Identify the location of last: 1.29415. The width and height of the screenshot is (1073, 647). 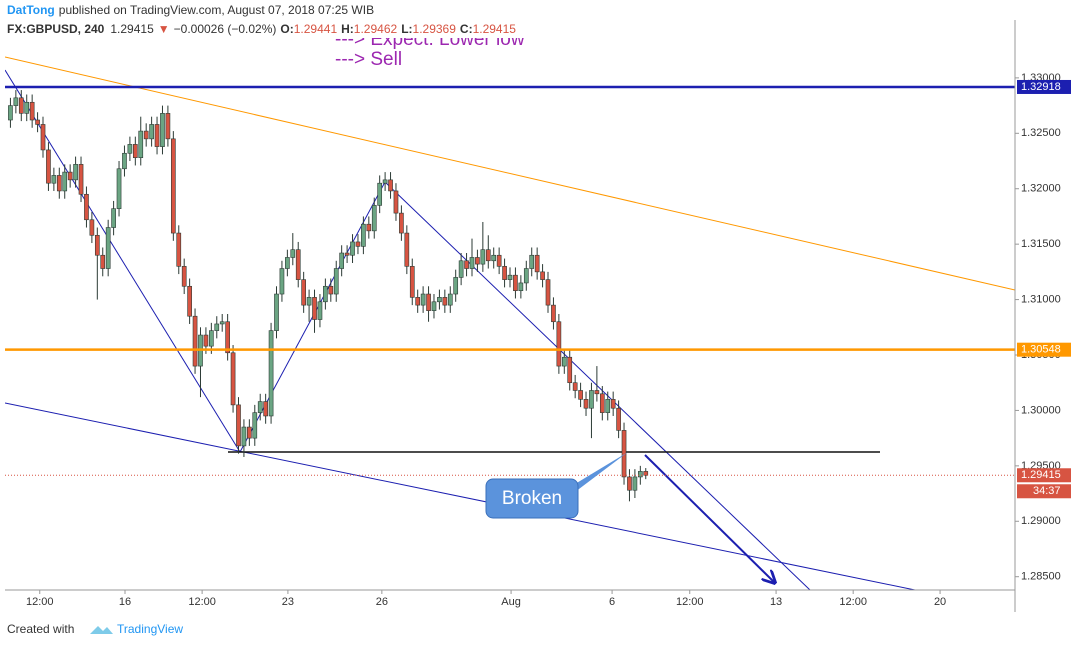
(132, 29).